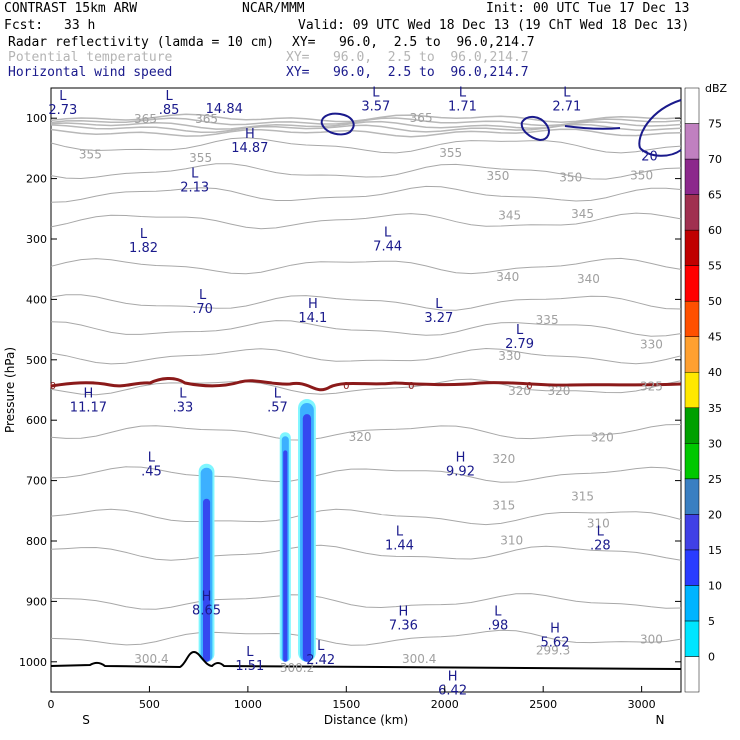 The width and height of the screenshot is (740, 740). Describe the element at coordinates (438, 318) in the screenshot. I see `wind-extremum-value: 3.27` at that location.